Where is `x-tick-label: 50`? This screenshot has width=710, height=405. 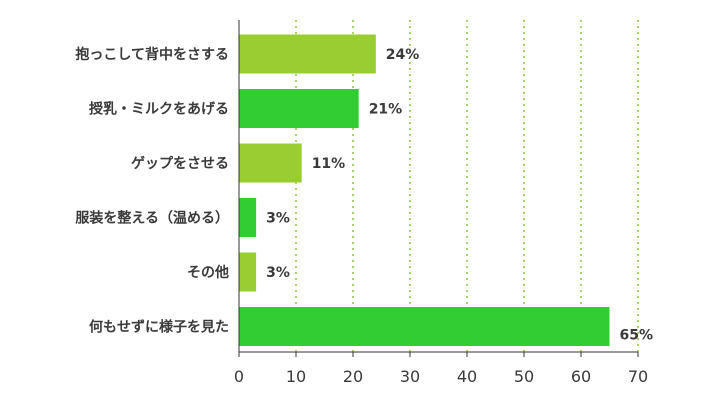 x-tick-label: 50 is located at coordinates (524, 376).